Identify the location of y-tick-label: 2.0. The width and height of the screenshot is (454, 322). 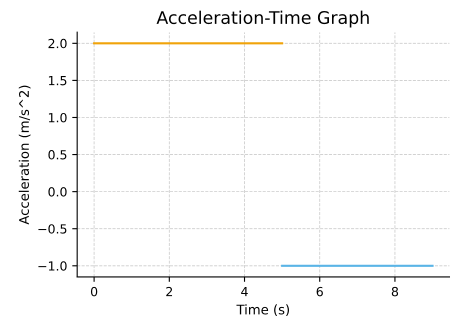
(57, 43).